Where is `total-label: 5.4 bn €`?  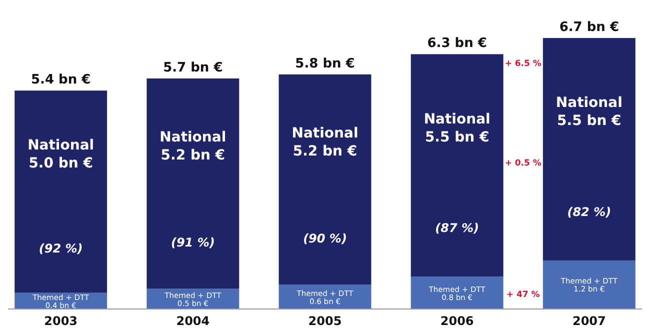 total-label: 5.4 bn € is located at coordinates (60, 80).